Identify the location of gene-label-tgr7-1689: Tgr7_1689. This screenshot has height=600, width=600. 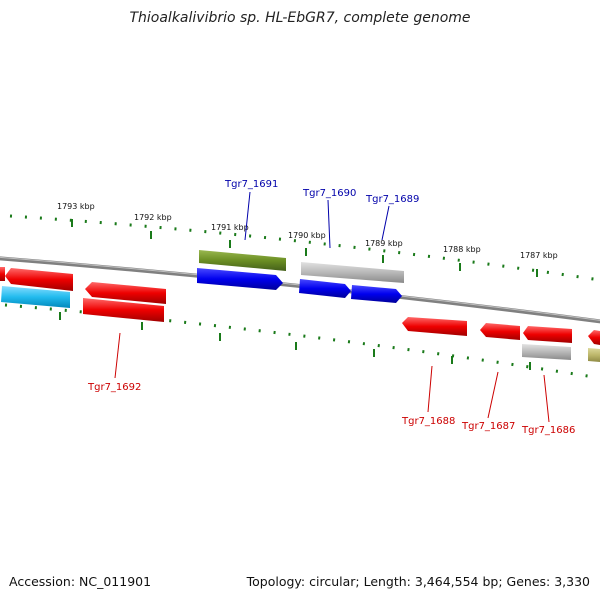
(392, 199).